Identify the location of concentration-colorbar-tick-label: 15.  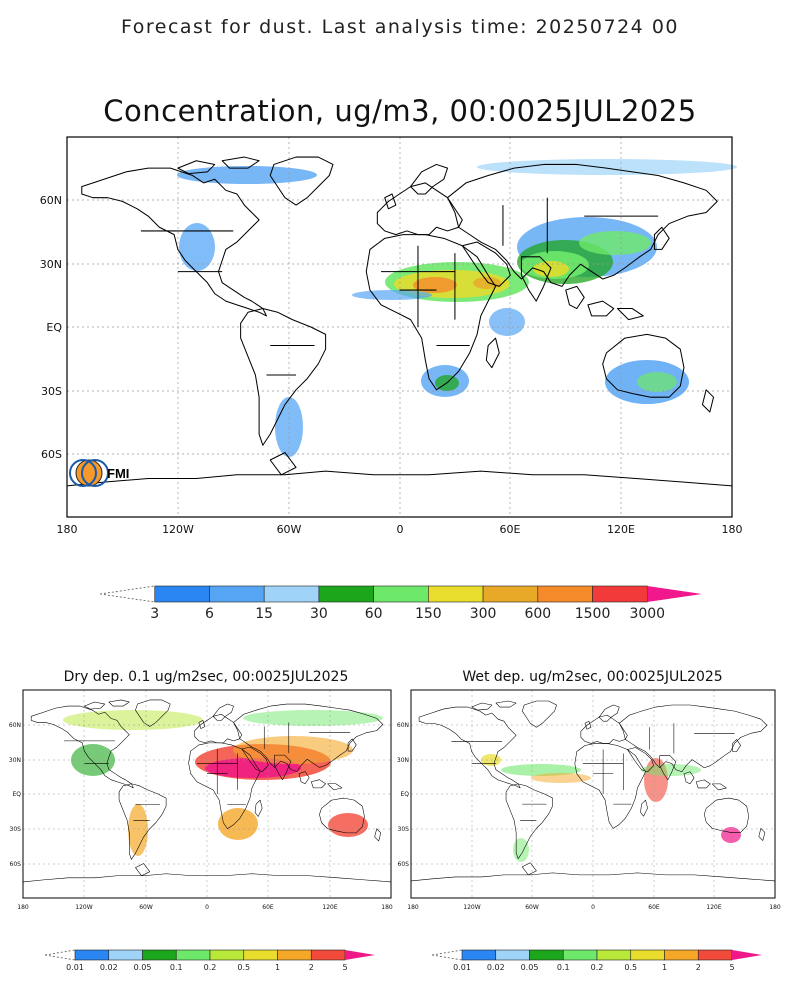
(264, 614).